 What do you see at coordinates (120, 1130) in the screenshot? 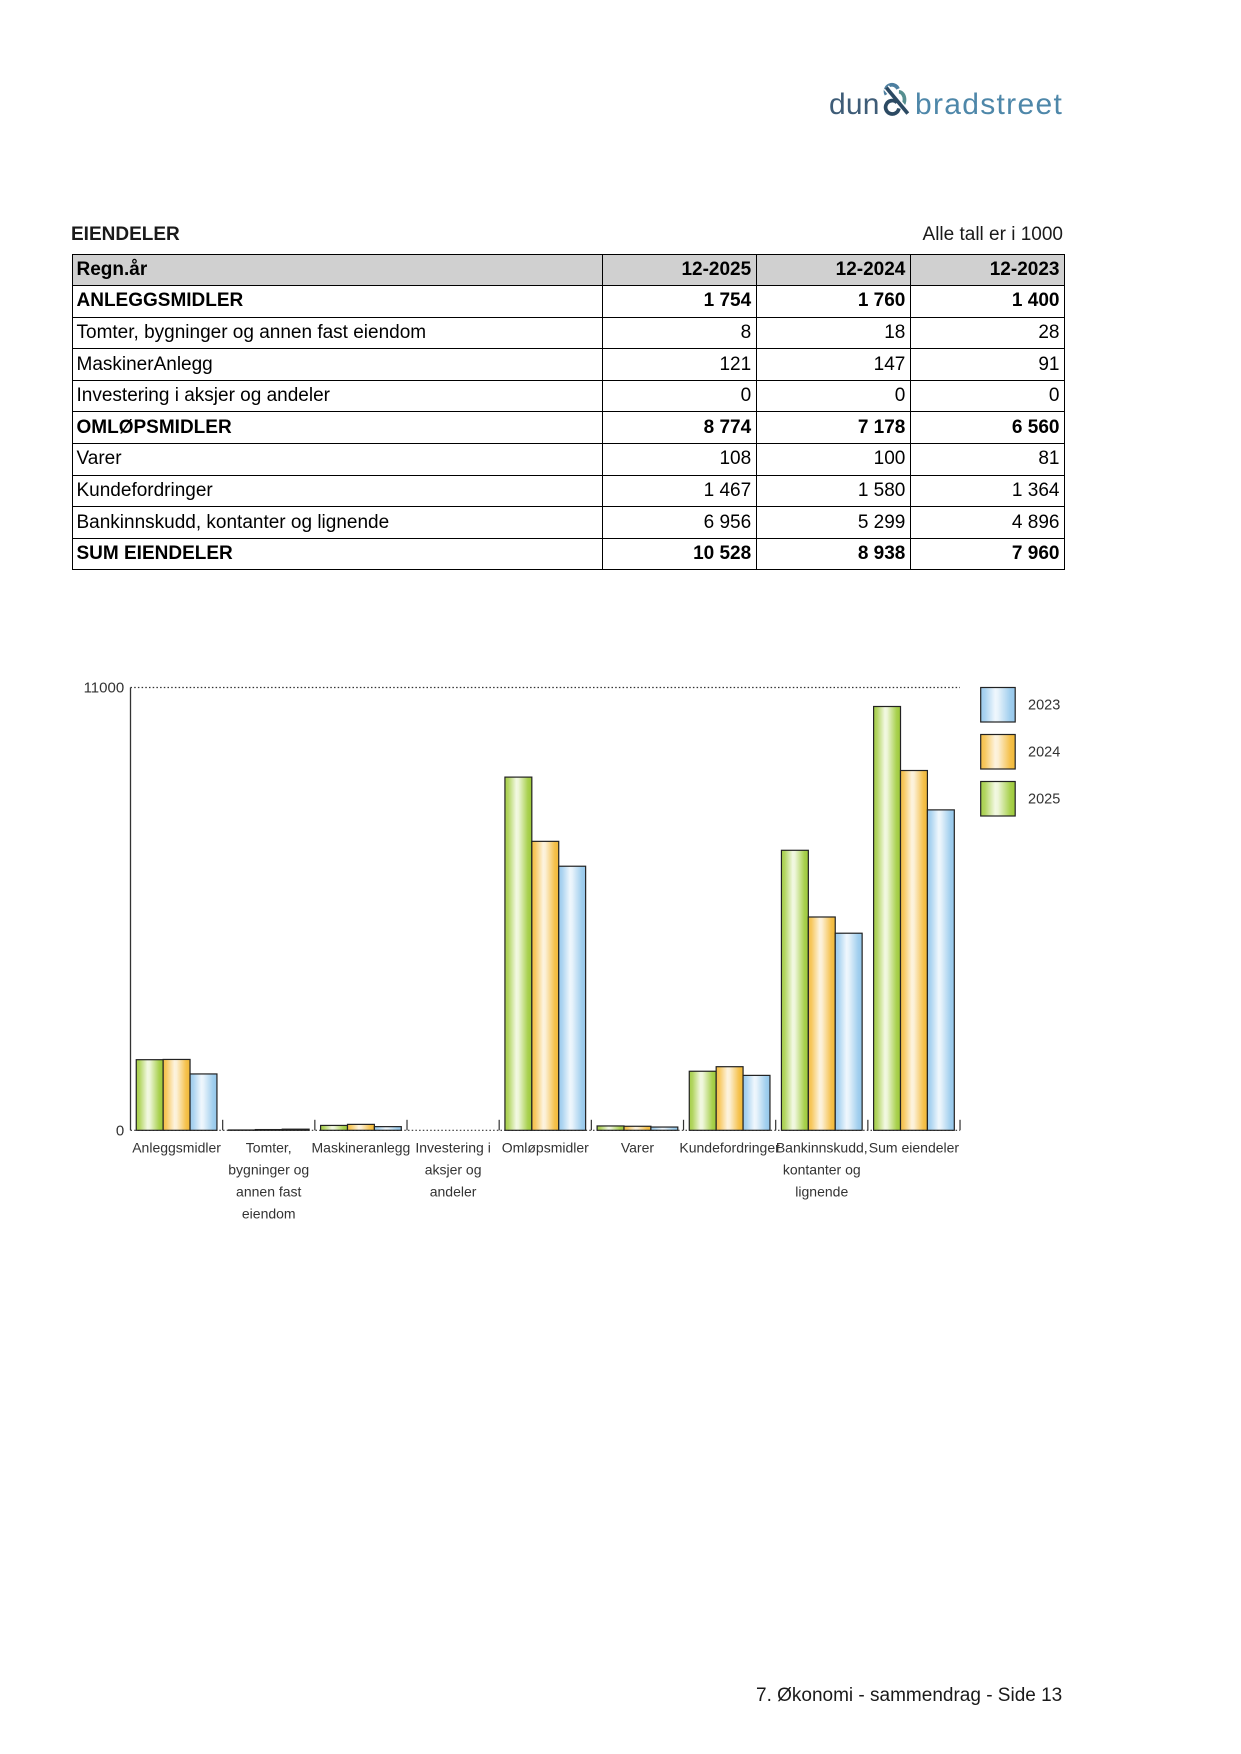
I see `svg-text: 0` at bounding box center [120, 1130].